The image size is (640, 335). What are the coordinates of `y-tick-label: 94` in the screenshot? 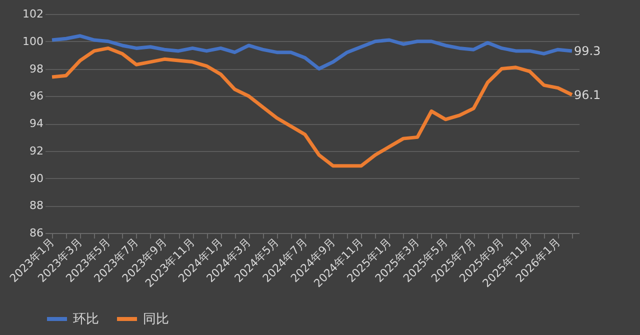 It's located at (37, 123).